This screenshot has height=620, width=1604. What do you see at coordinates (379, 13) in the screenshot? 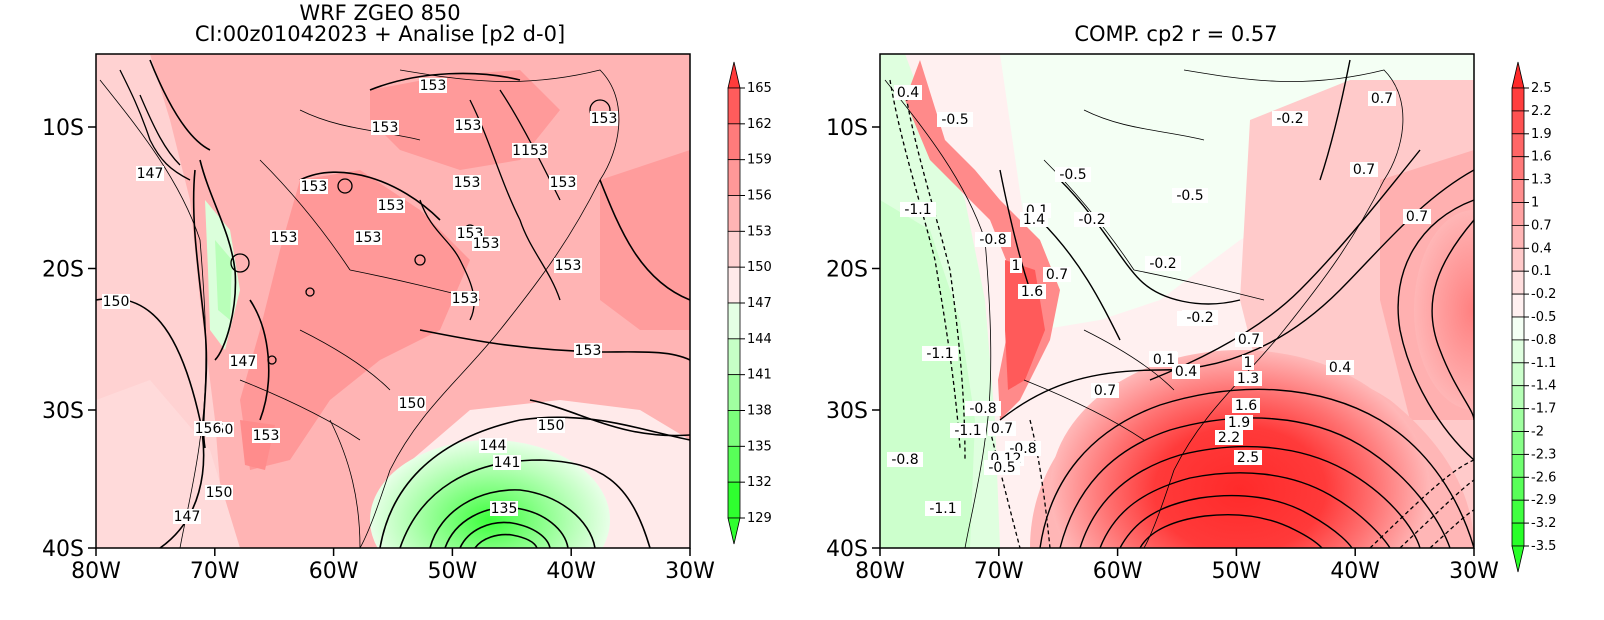
I see `left-title-line1: WRF ZGEO 850` at bounding box center [379, 13].